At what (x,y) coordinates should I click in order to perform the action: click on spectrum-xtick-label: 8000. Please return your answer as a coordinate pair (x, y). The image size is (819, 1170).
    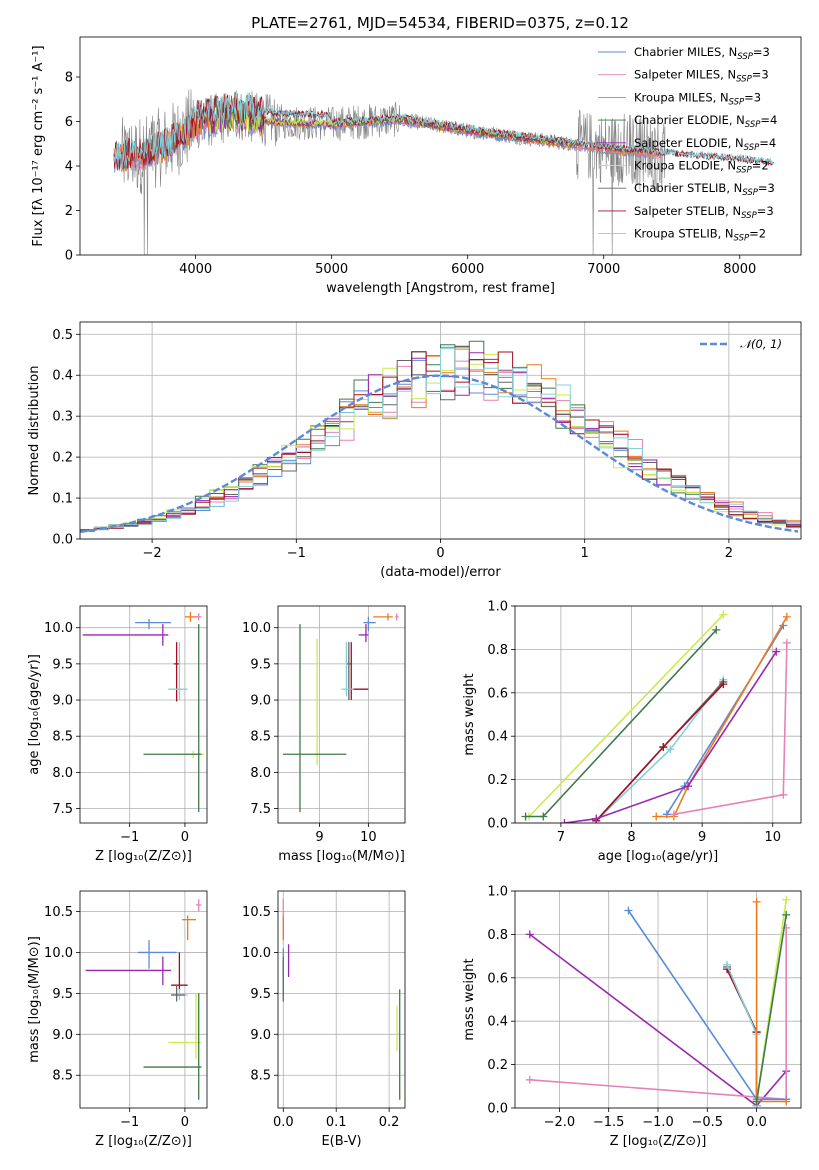
    Looking at the image, I should click on (739, 269).